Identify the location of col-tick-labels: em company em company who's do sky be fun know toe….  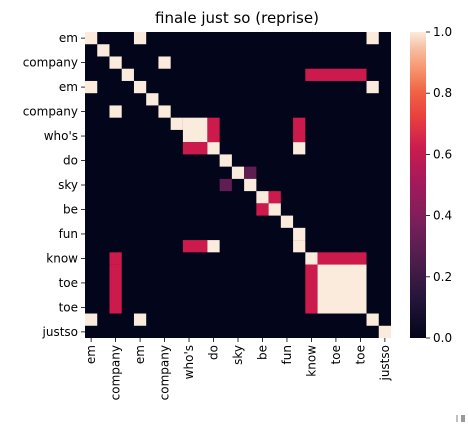
(238, 369).